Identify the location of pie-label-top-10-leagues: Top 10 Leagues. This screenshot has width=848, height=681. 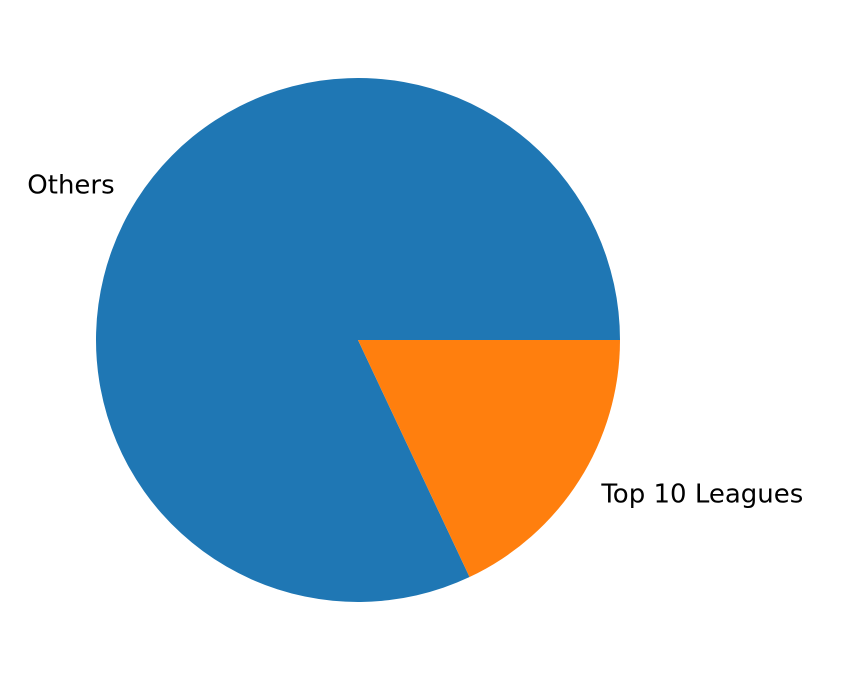
(701, 494).